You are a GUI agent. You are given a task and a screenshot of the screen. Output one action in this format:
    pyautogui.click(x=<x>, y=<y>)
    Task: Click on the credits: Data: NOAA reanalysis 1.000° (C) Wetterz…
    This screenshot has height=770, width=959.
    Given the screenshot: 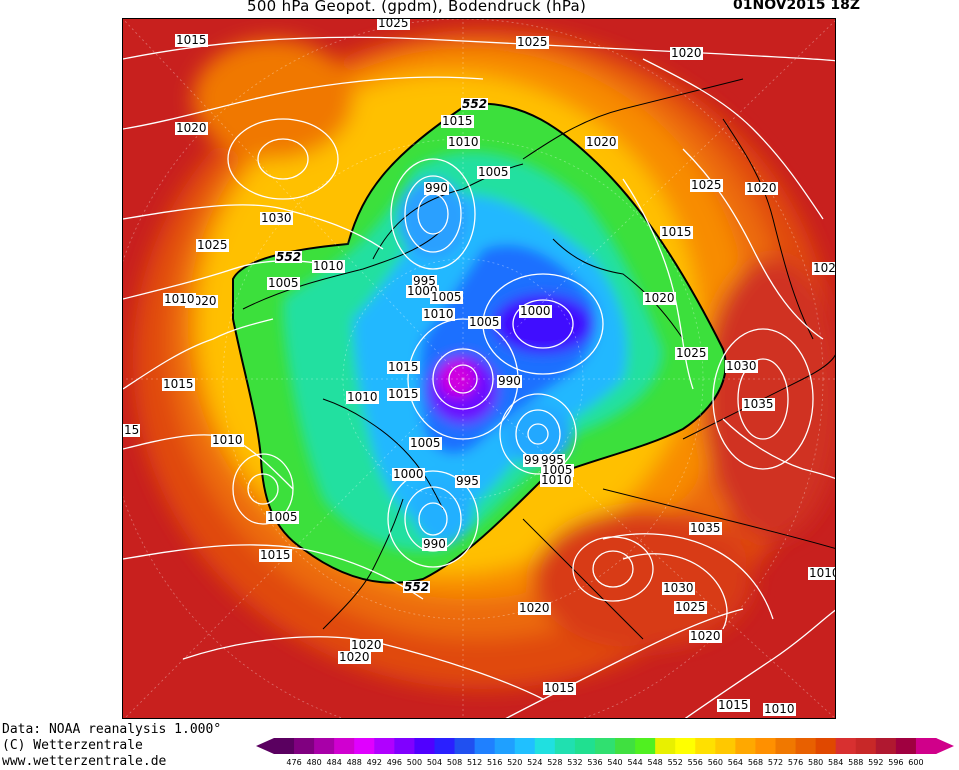 What is the action you would take?
    pyautogui.click(x=111, y=746)
    